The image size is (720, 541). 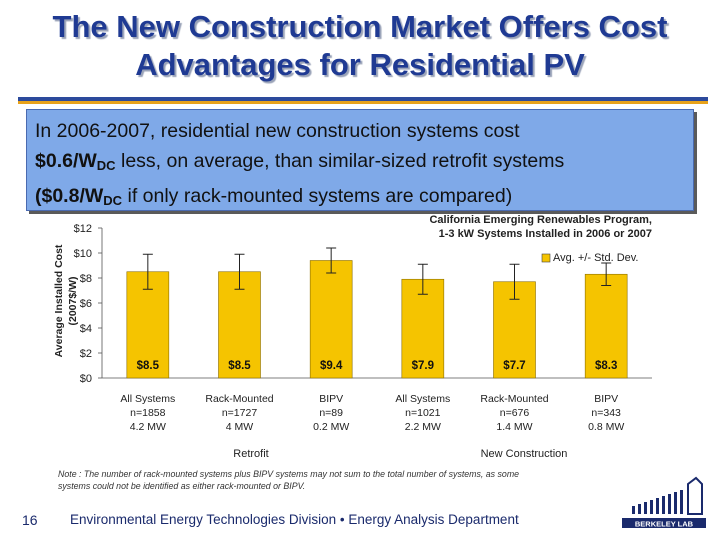 I want to click on y-tick-label: $6, so click(x=86, y=304).